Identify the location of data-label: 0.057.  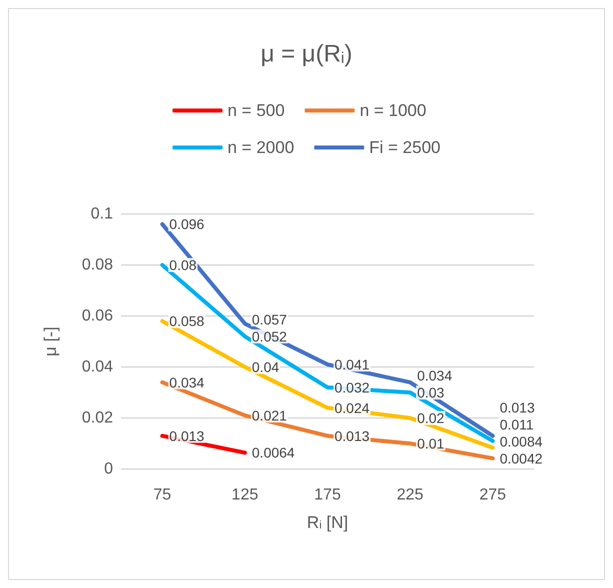
(270, 319).